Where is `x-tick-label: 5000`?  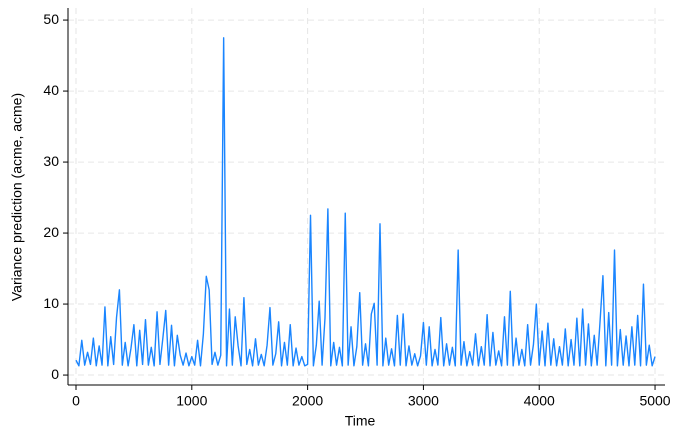
x-tick-label: 5000 is located at coordinates (654, 401).